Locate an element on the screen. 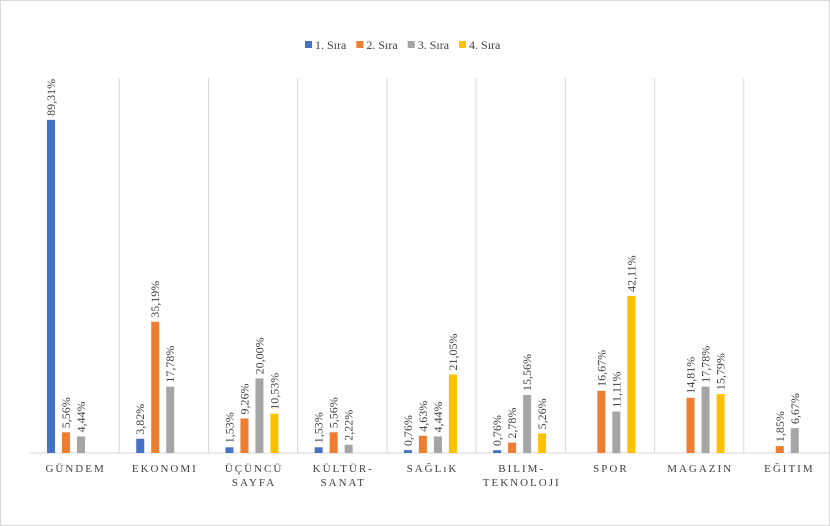 This screenshot has width=830, height=526. data-label: 10,53% is located at coordinates (274, 391).